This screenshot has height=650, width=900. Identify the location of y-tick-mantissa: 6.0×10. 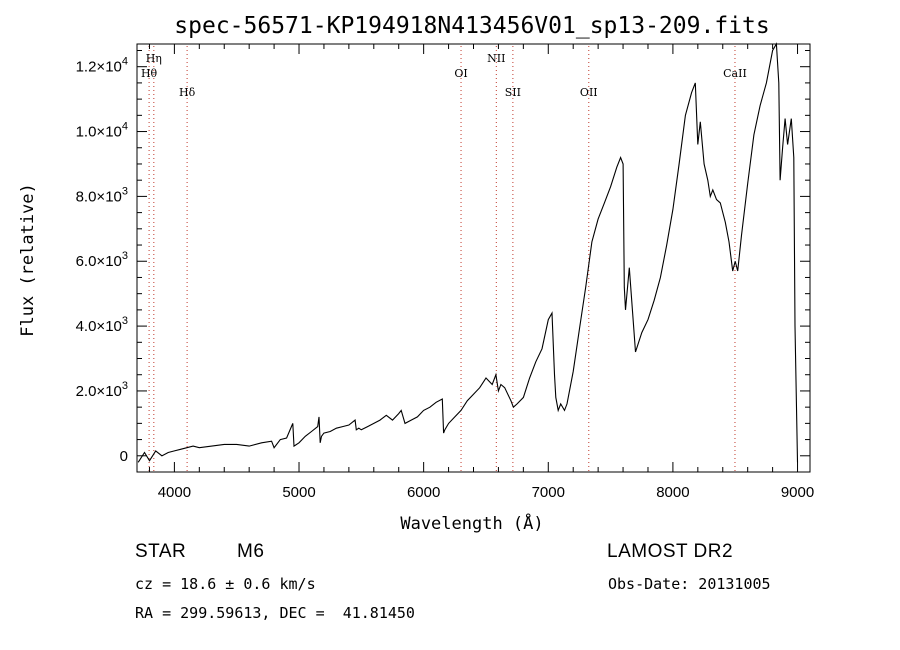
(99, 261).